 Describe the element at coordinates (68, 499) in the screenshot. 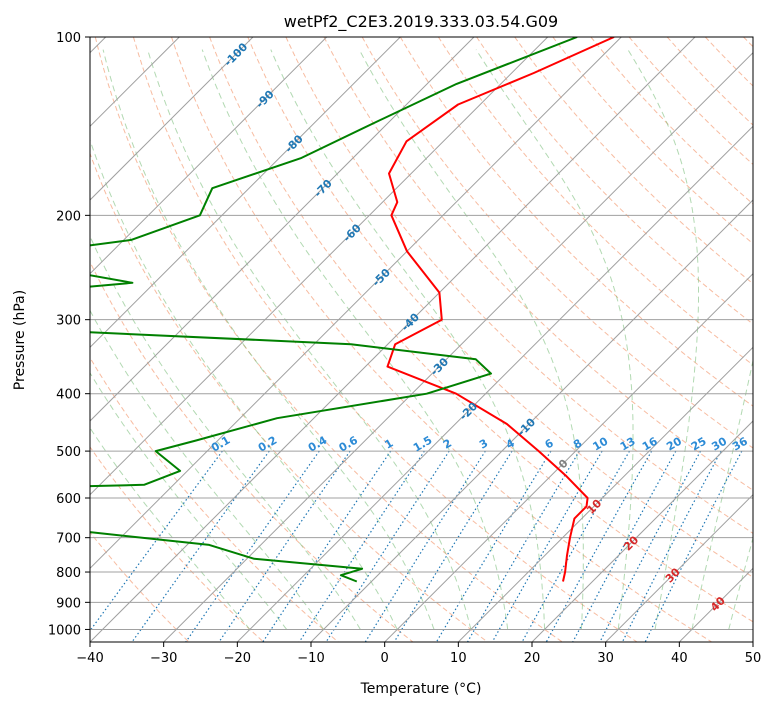

I see `y-tick-label: 600` at that location.